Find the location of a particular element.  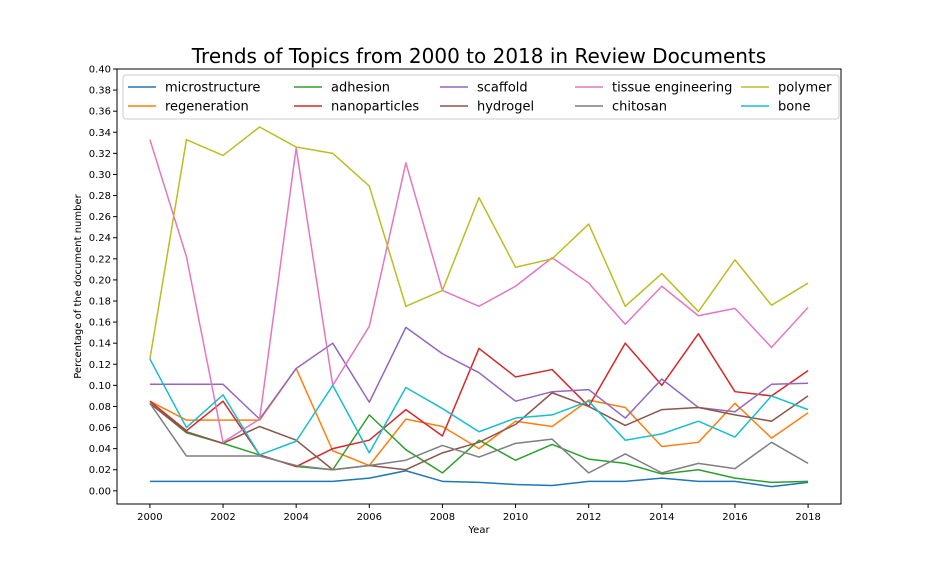

y-tick-label: 0.12 is located at coordinates (100, 365).